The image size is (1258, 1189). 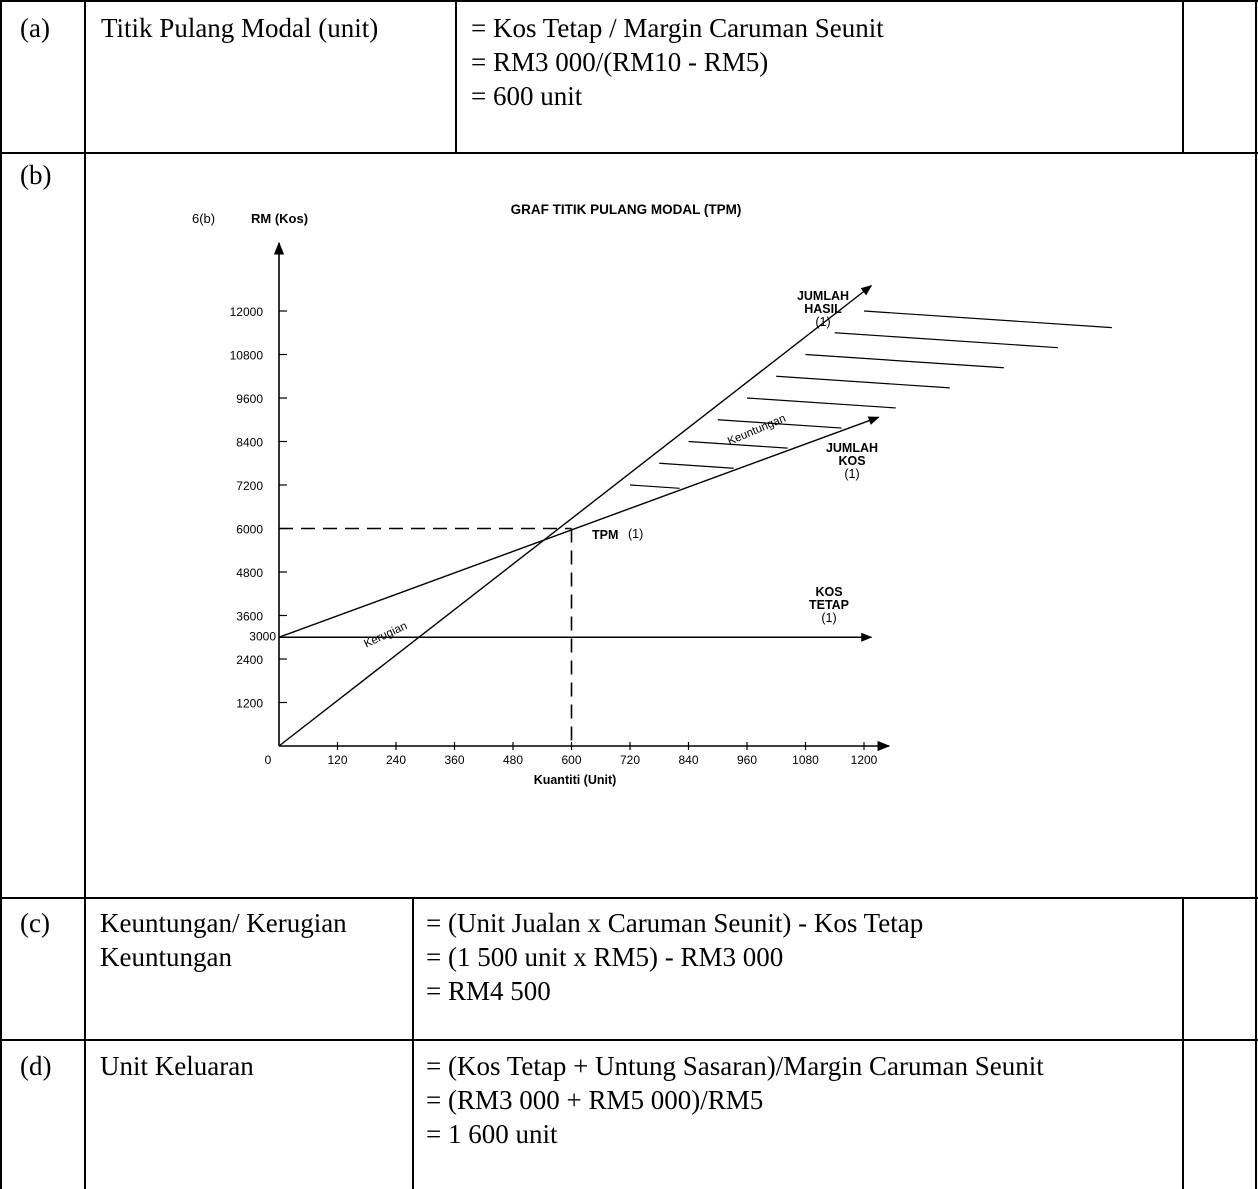 What do you see at coordinates (413, 1043) in the screenshot?
I see `row-cd-item-border` at bounding box center [413, 1043].